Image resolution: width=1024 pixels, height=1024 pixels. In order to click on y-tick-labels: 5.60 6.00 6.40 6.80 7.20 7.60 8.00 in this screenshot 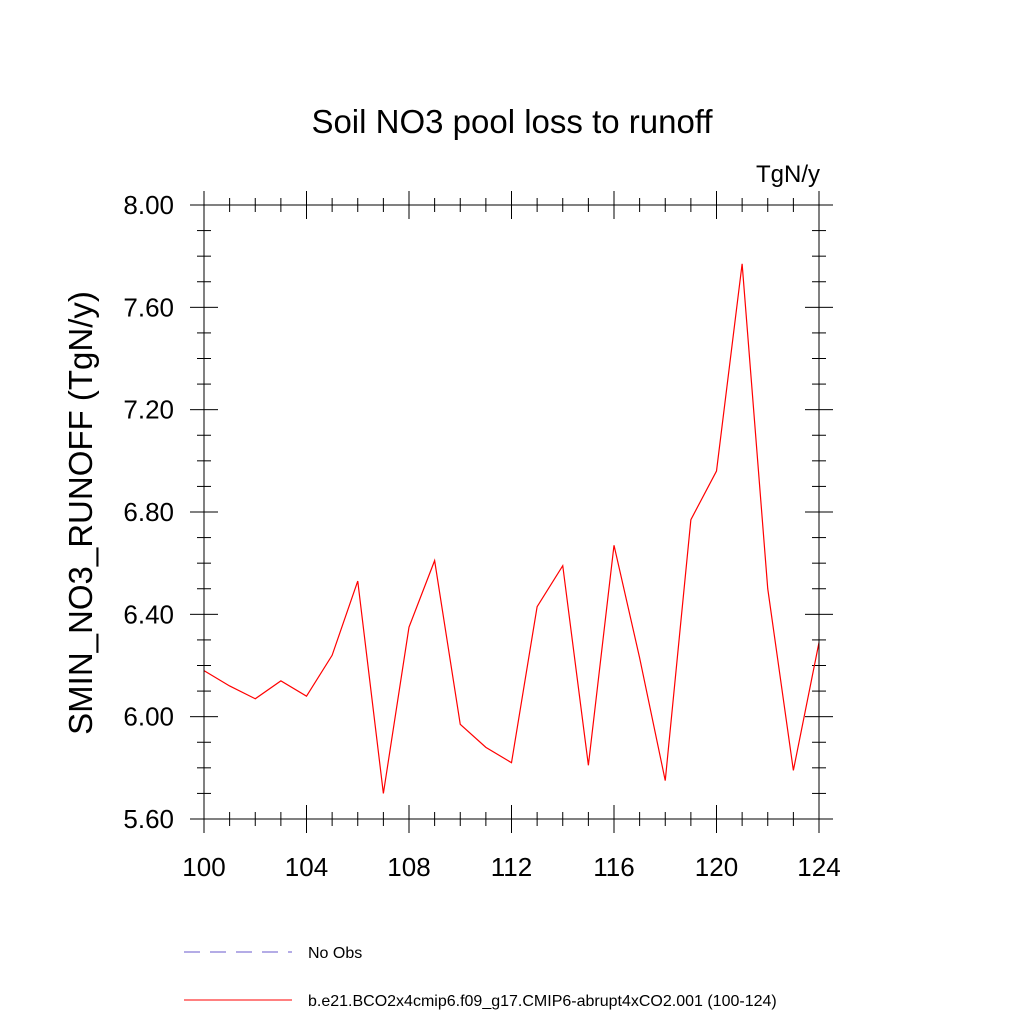, I will do `click(148, 512)`.